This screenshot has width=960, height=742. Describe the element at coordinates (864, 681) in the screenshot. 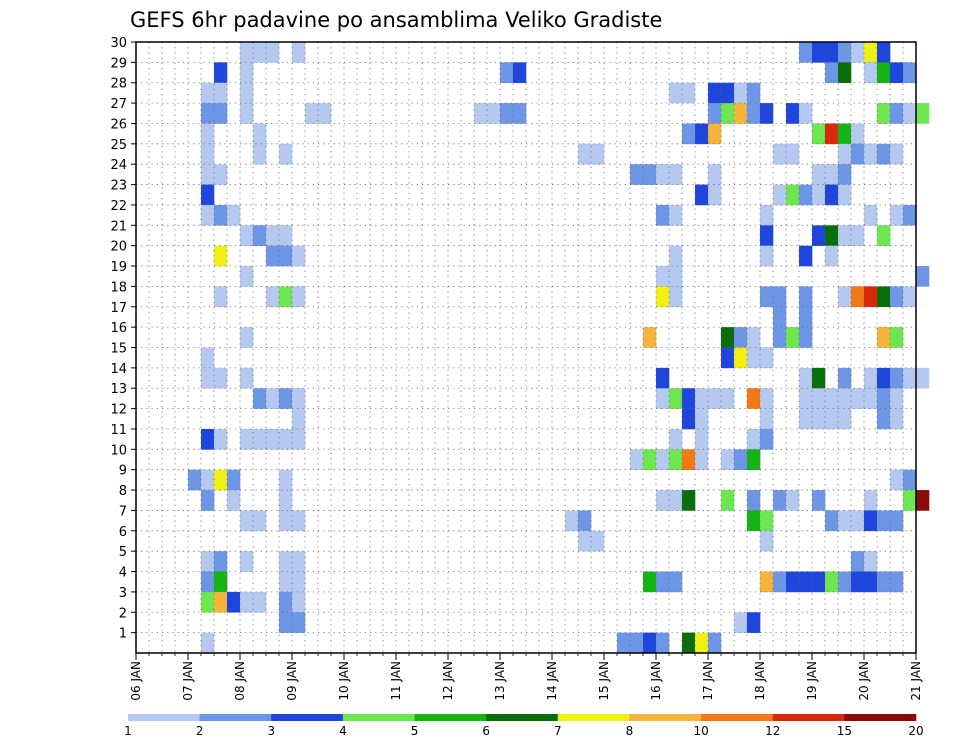

I see `x-tick-label: 20 JAN` at that location.